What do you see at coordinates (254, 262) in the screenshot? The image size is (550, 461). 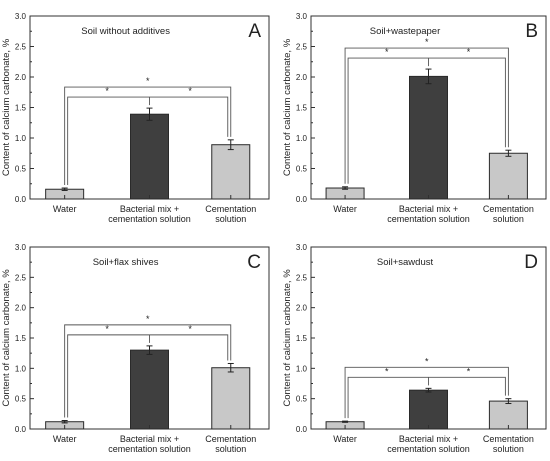 I see `panel-letter: C` at bounding box center [254, 262].